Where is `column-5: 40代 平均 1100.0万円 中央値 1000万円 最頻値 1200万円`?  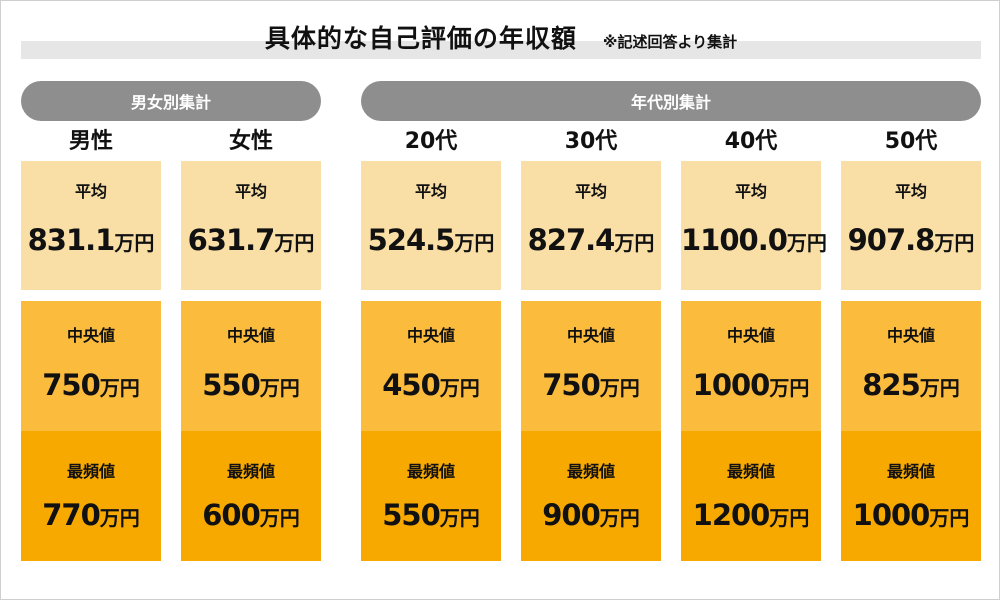 column-5: 40代 平均 1100.0万円 中央値 1000万円 最頻値 1200万円 is located at coordinates (754, 343).